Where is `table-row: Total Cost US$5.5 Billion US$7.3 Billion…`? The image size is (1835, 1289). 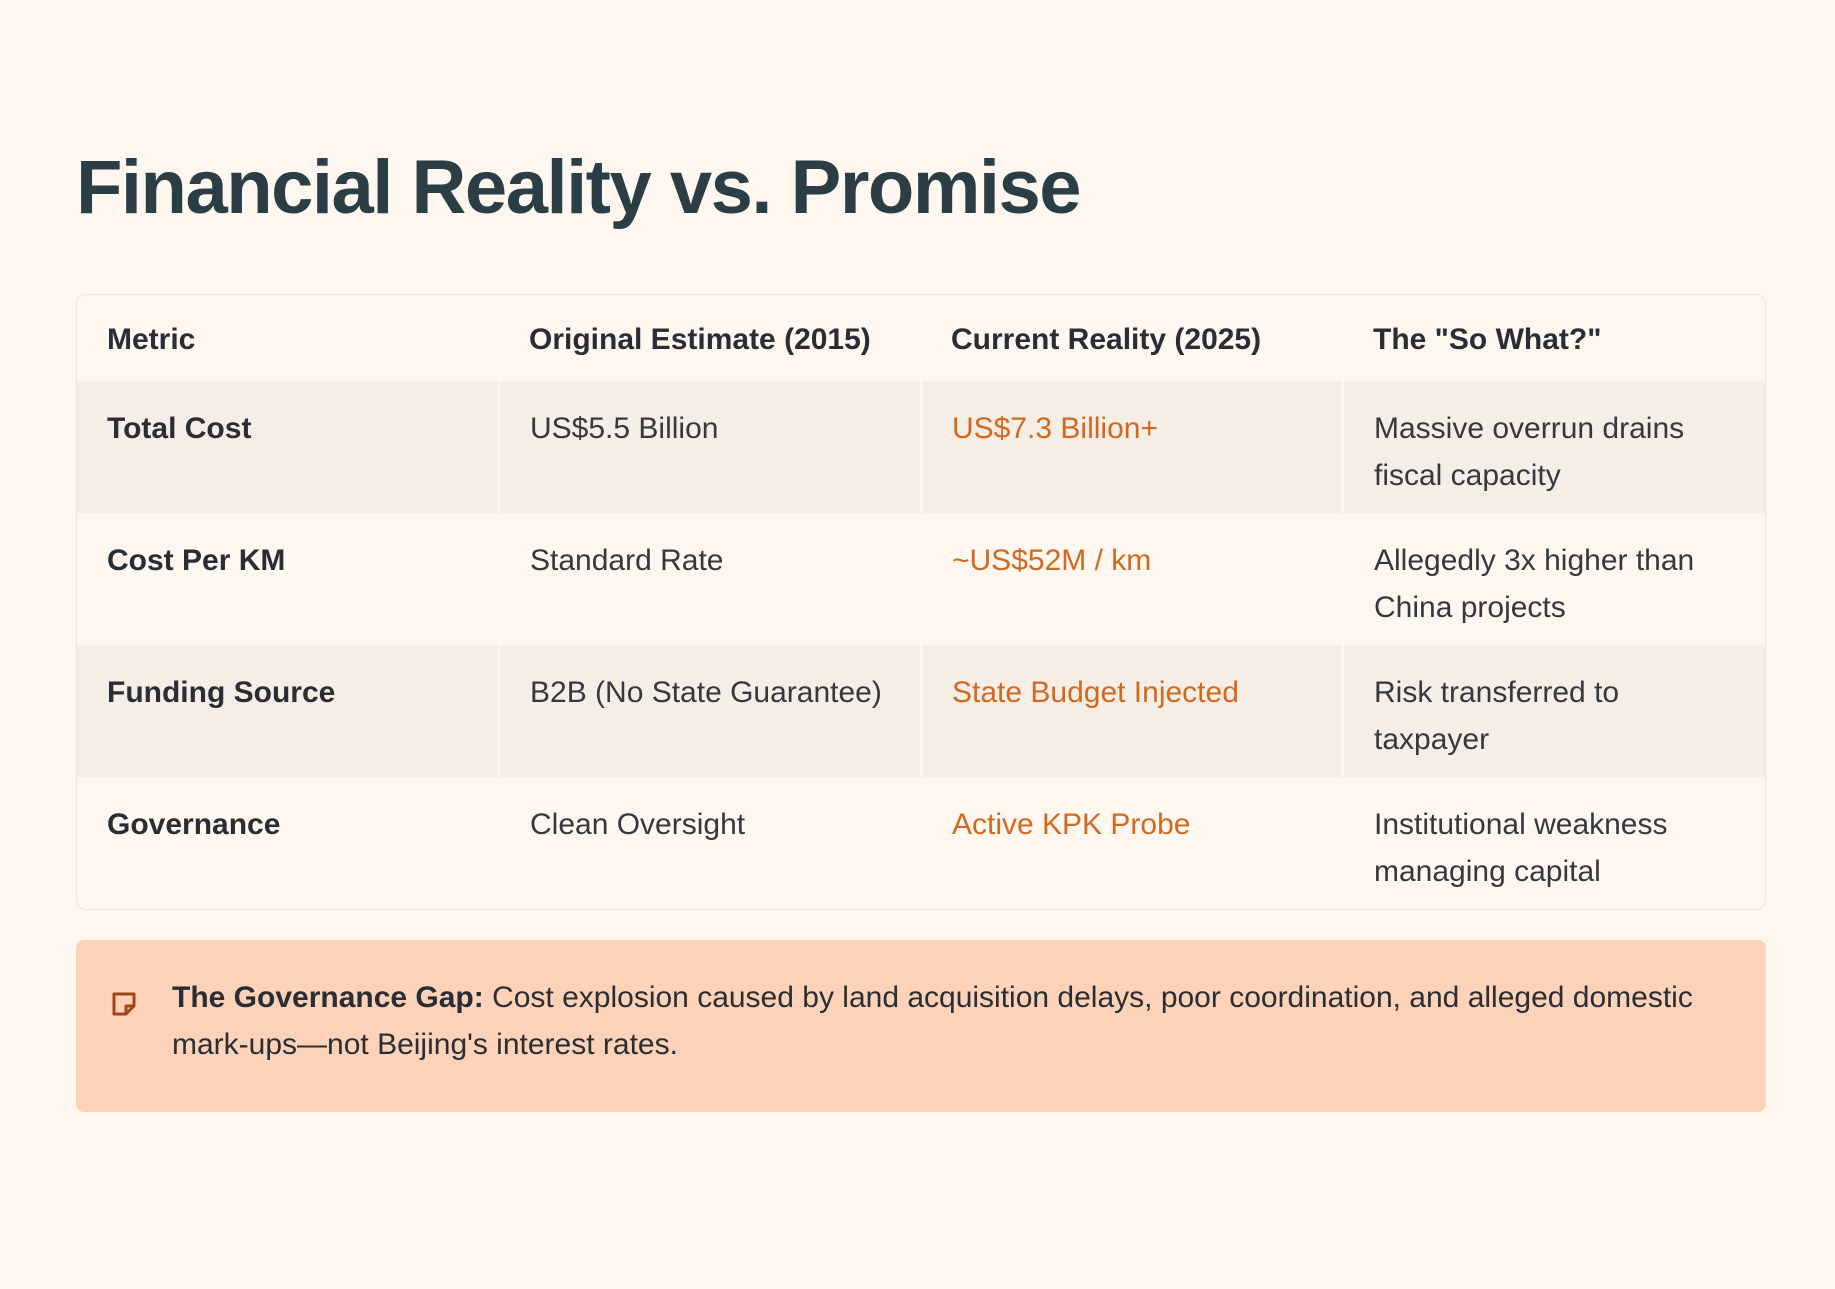
table-row: Total Cost US$5.5 Billion US$7.3 Billion… is located at coordinates (921, 447).